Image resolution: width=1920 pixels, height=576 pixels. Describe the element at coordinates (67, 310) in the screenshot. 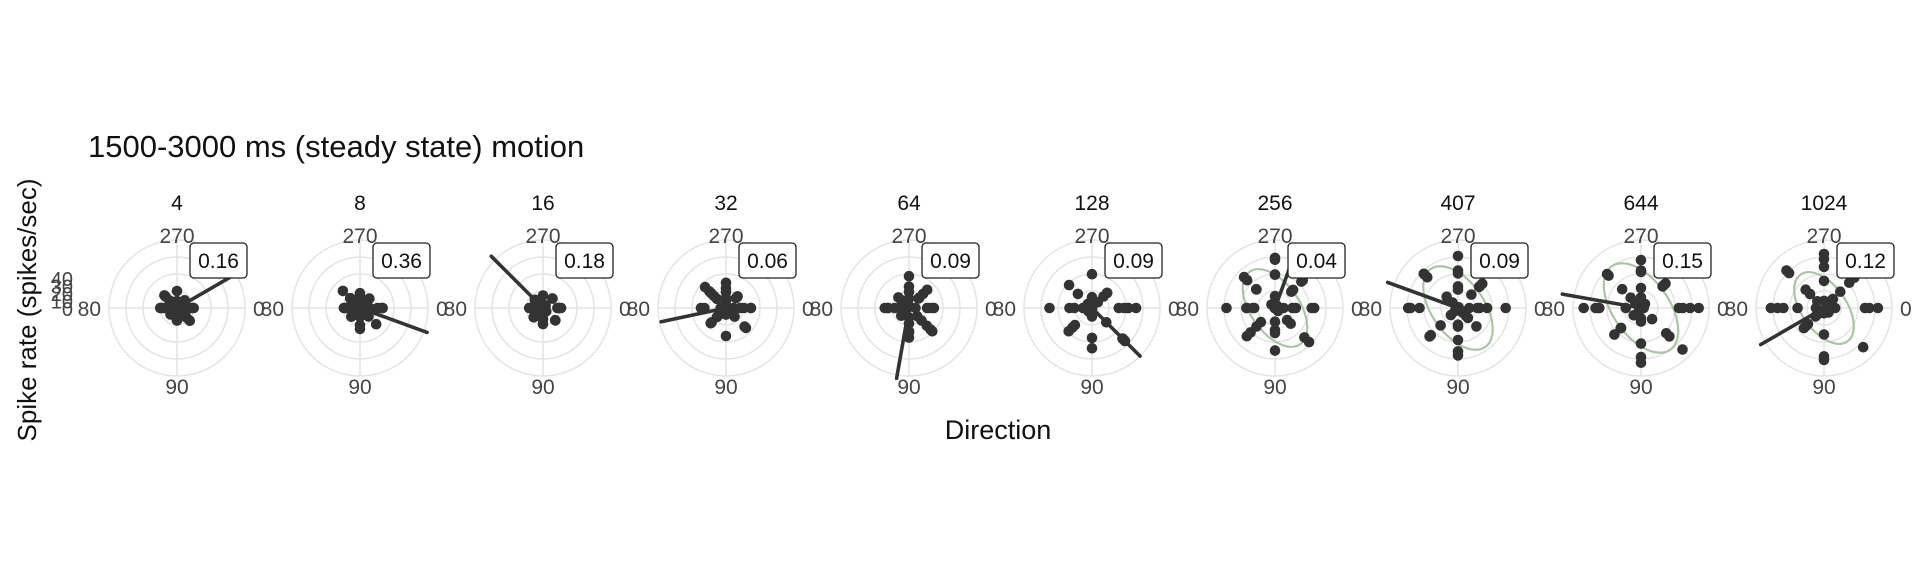

I see `radial-tick-label: 0` at that location.